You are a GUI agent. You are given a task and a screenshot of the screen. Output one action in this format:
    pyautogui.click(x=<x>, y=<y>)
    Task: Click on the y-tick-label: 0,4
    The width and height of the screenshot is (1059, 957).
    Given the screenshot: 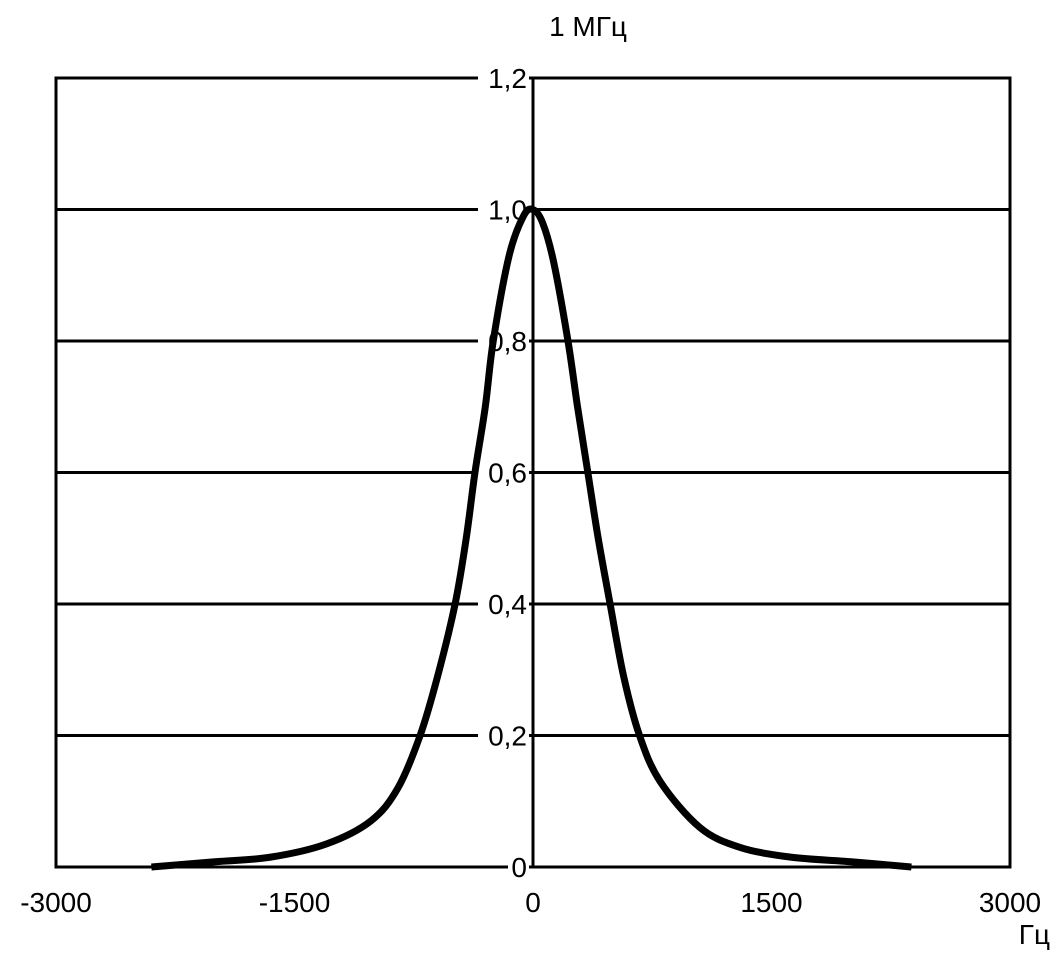 What is the action you would take?
    pyautogui.click(x=507, y=604)
    